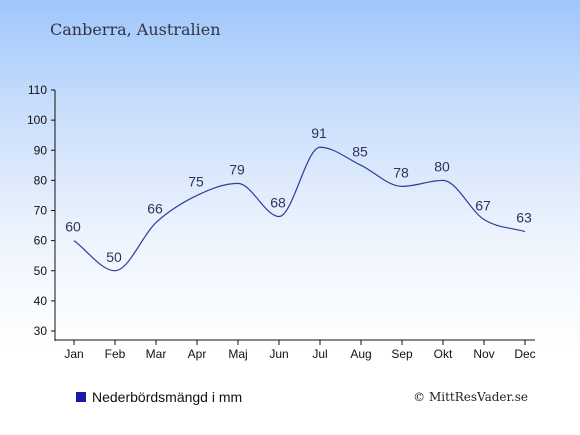  I want to click on legend: Nederbördsmängd i mm, so click(159, 397).